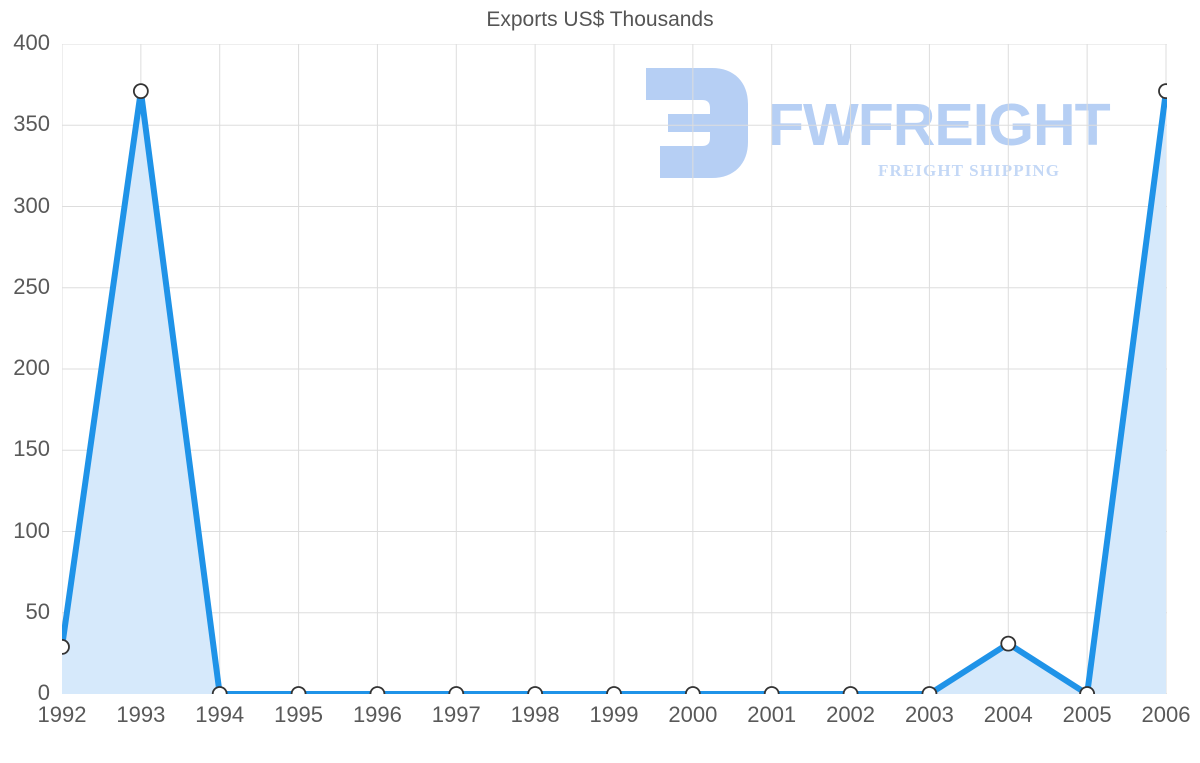  Describe the element at coordinates (1166, 714) in the screenshot. I see `x-axis-tick-label: 2006` at that location.